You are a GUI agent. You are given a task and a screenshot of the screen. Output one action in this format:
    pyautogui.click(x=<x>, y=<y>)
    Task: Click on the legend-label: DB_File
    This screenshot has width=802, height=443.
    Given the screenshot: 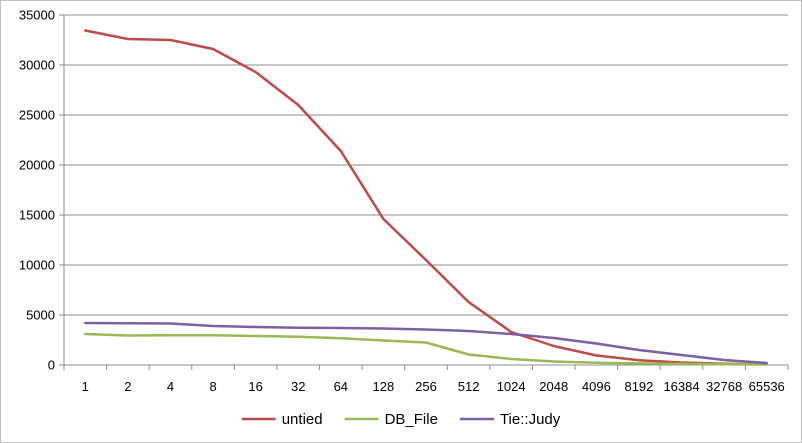 What is the action you would take?
    pyautogui.click(x=411, y=419)
    